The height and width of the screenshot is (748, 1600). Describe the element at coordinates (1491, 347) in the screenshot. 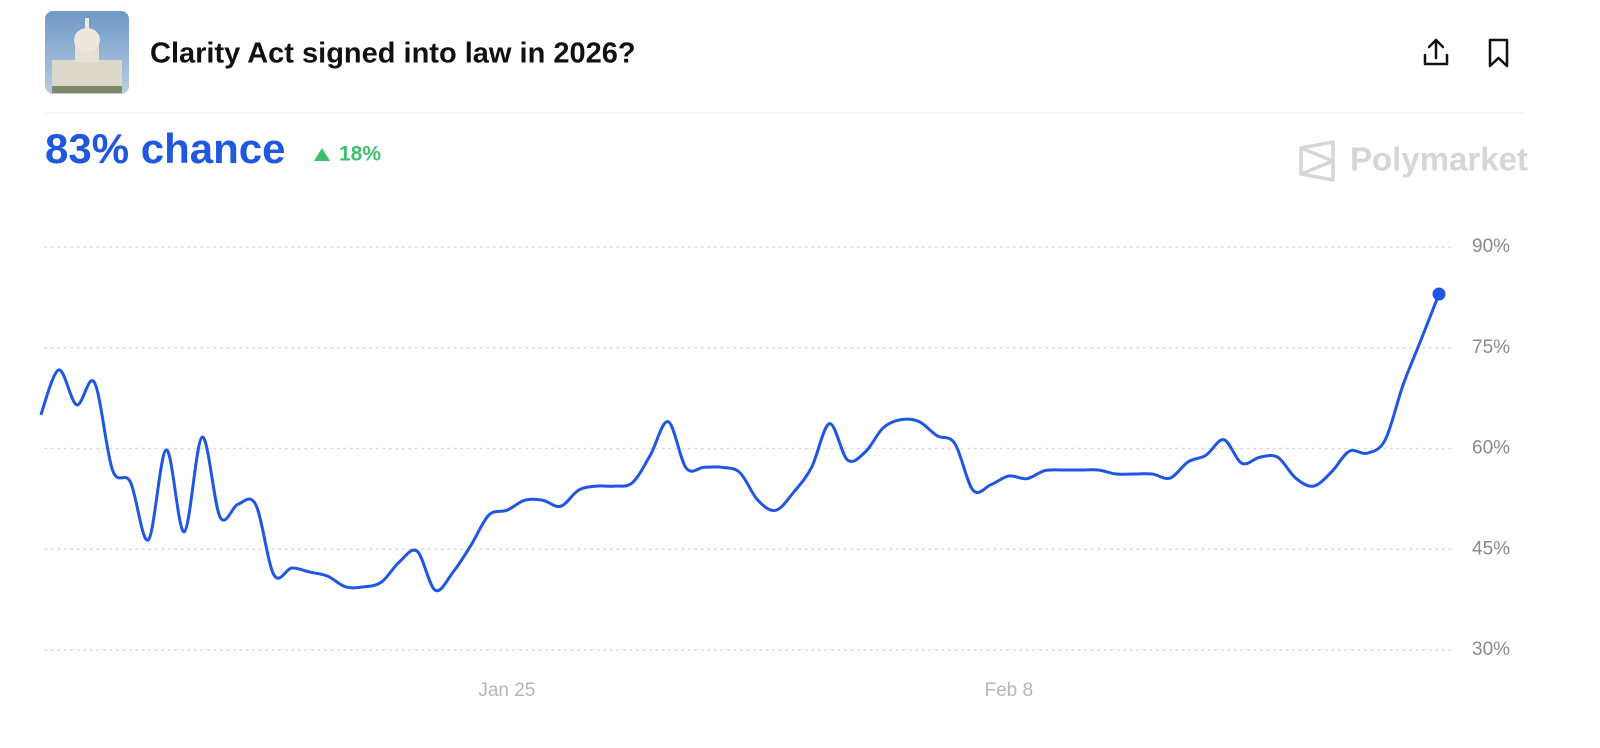

I see `y-tick-label: 75%` at that location.